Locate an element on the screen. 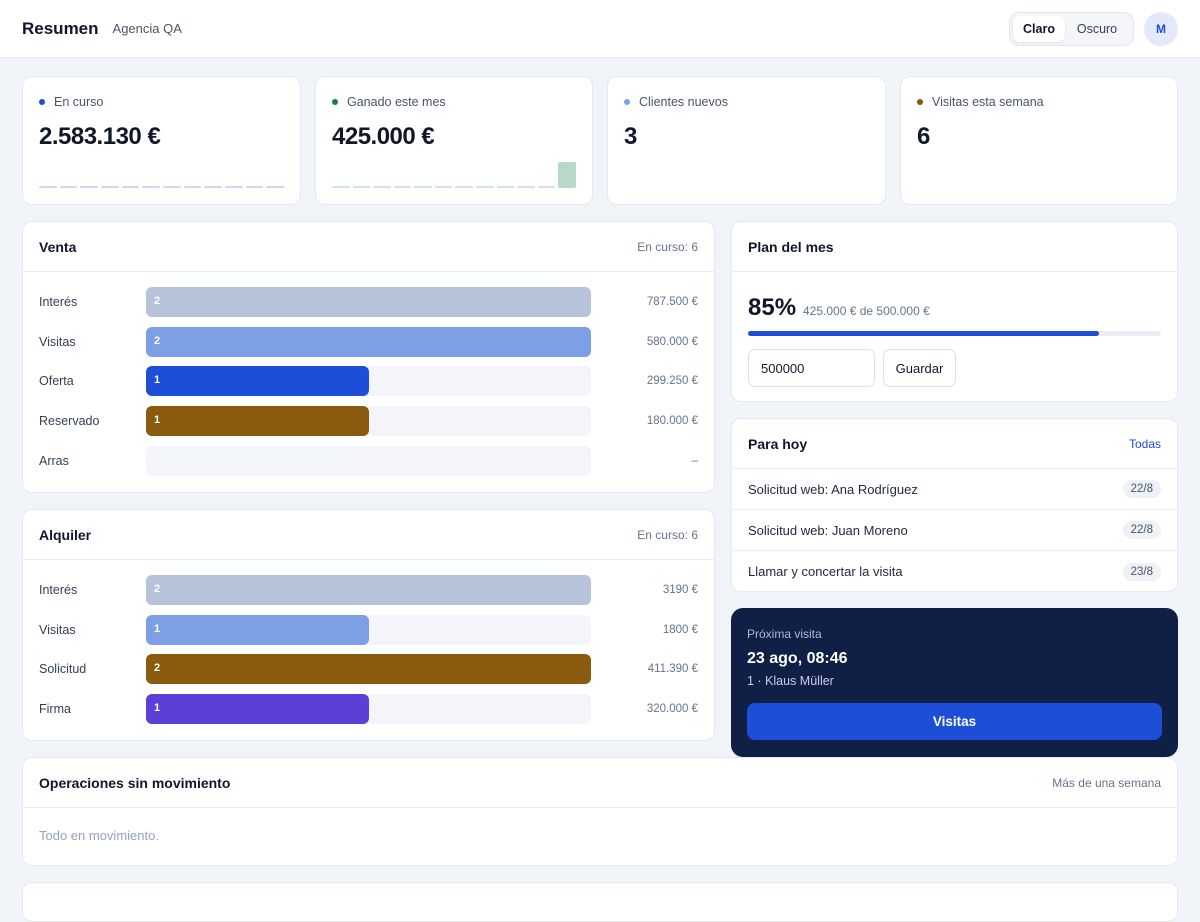 This screenshot has height=922, width=1200. stat-value: 2.583.130 € is located at coordinates (100, 136).